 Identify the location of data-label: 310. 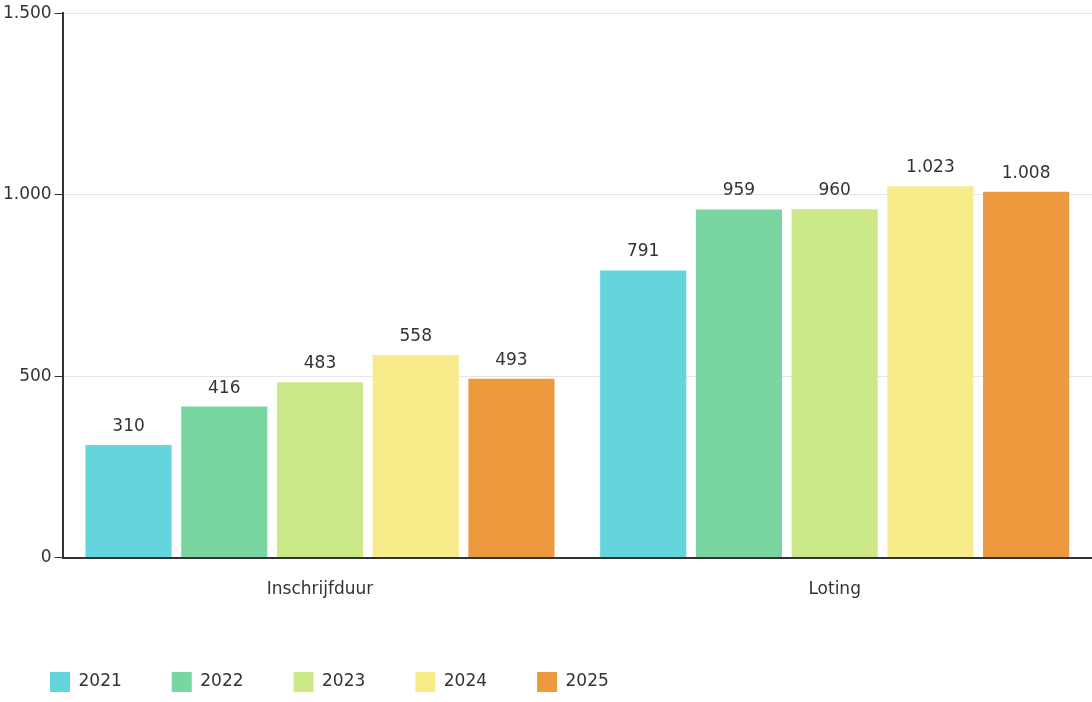
(128, 425).